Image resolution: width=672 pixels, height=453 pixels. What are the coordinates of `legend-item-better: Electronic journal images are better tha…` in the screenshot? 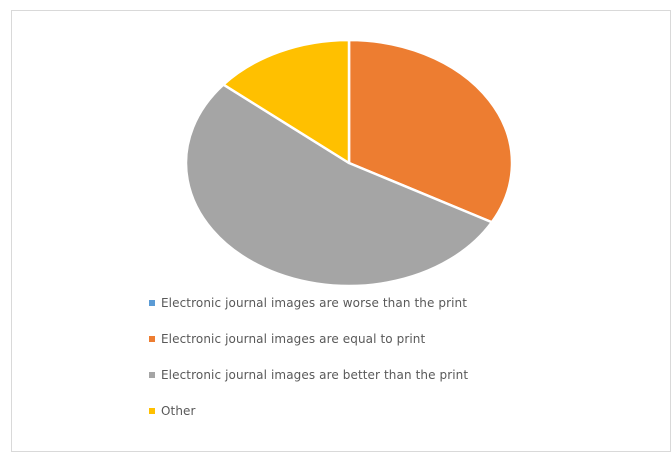 It's located at (308, 375).